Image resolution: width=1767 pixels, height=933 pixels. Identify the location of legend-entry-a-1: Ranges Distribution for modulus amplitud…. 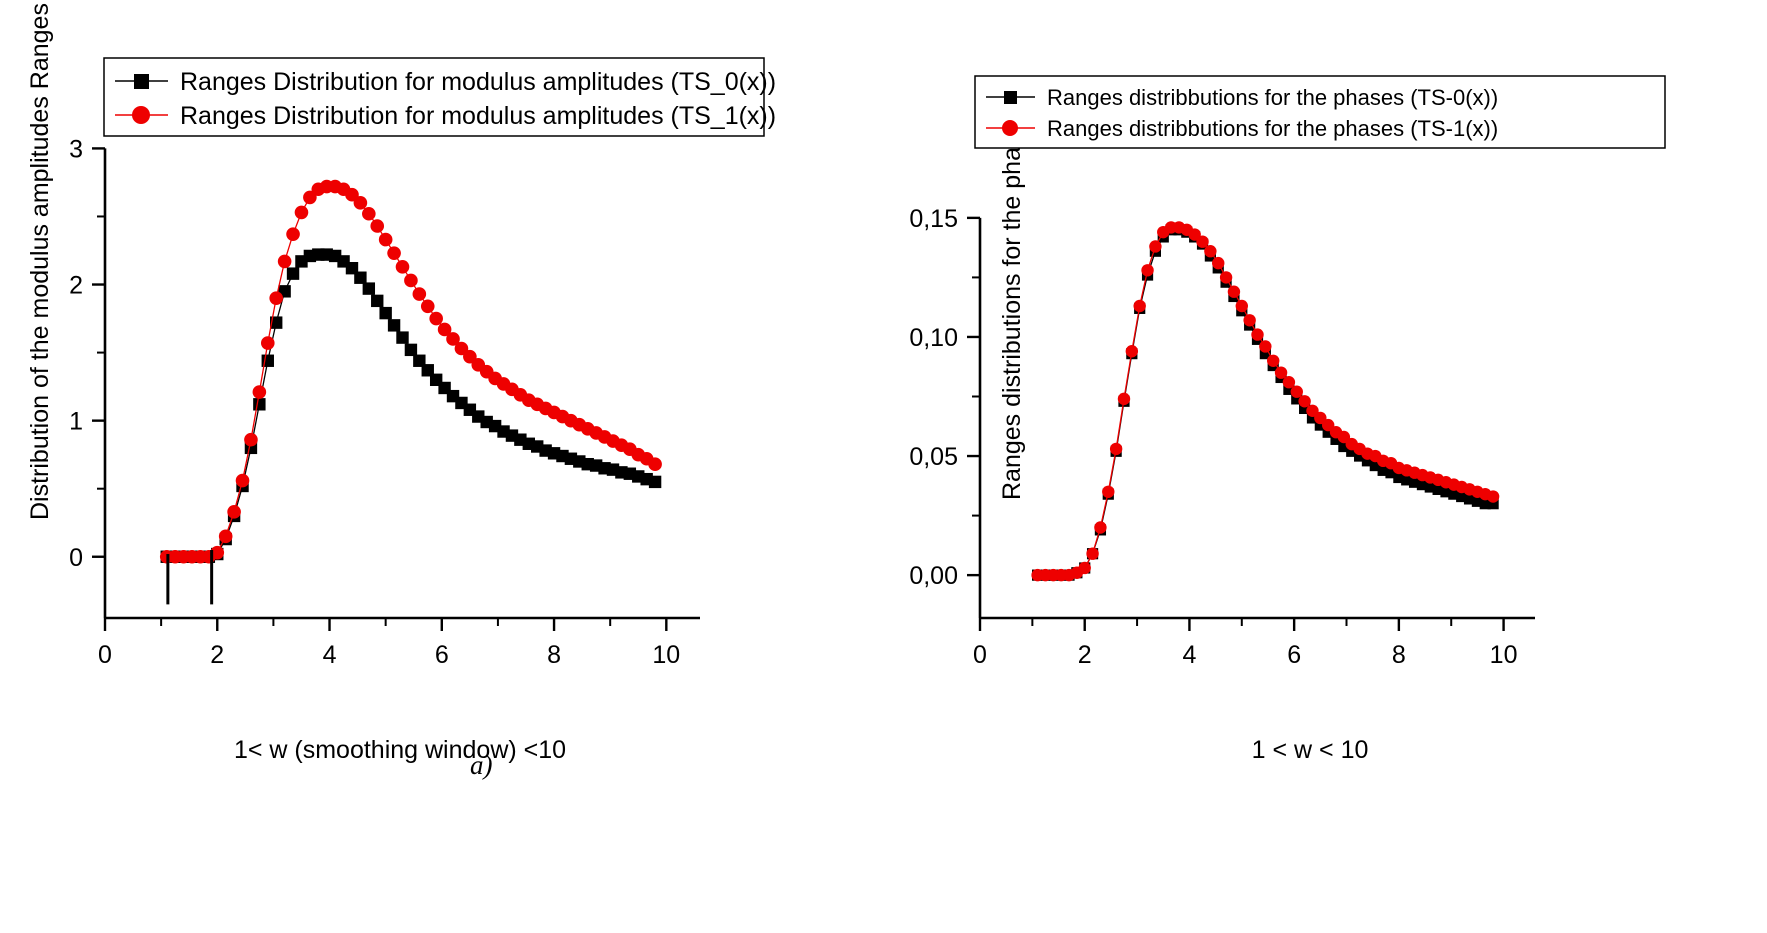
(445, 116).